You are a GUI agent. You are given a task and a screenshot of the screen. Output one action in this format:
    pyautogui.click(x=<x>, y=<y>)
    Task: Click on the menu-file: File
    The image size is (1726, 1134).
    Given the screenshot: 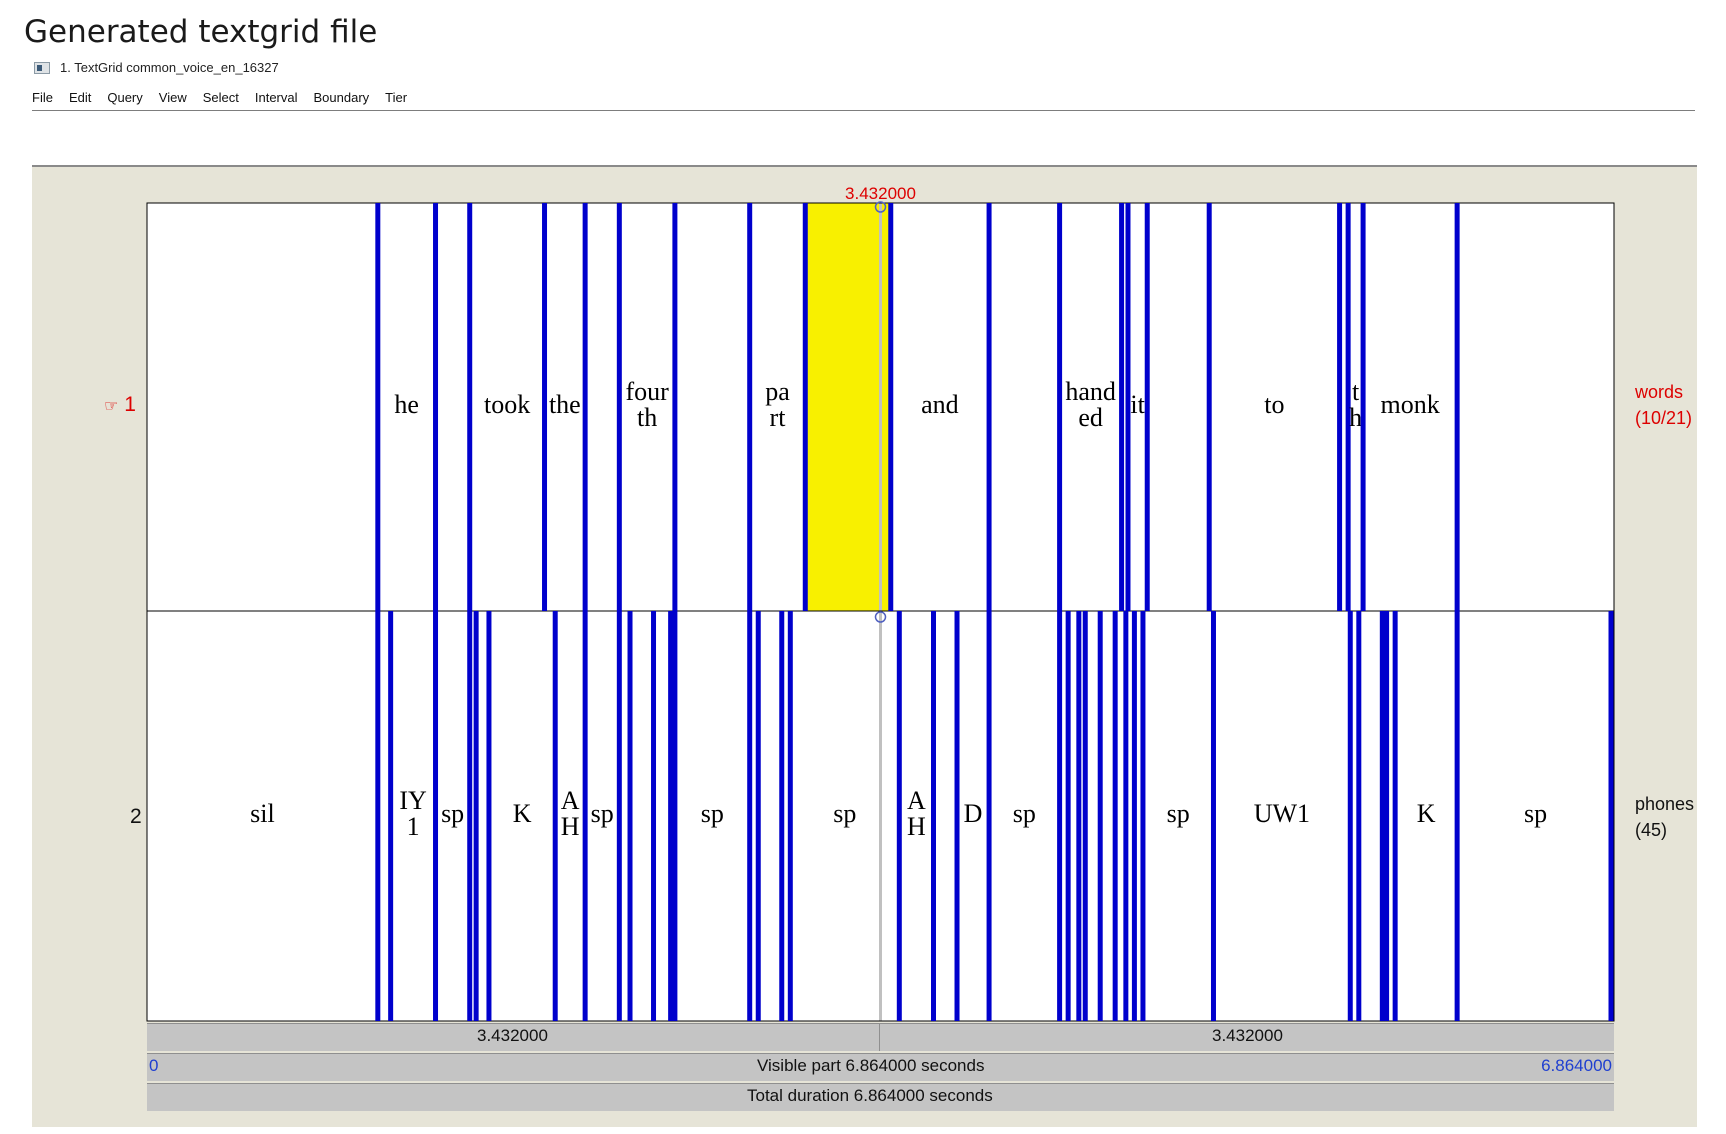 What is the action you would take?
    pyautogui.click(x=42, y=97)
    